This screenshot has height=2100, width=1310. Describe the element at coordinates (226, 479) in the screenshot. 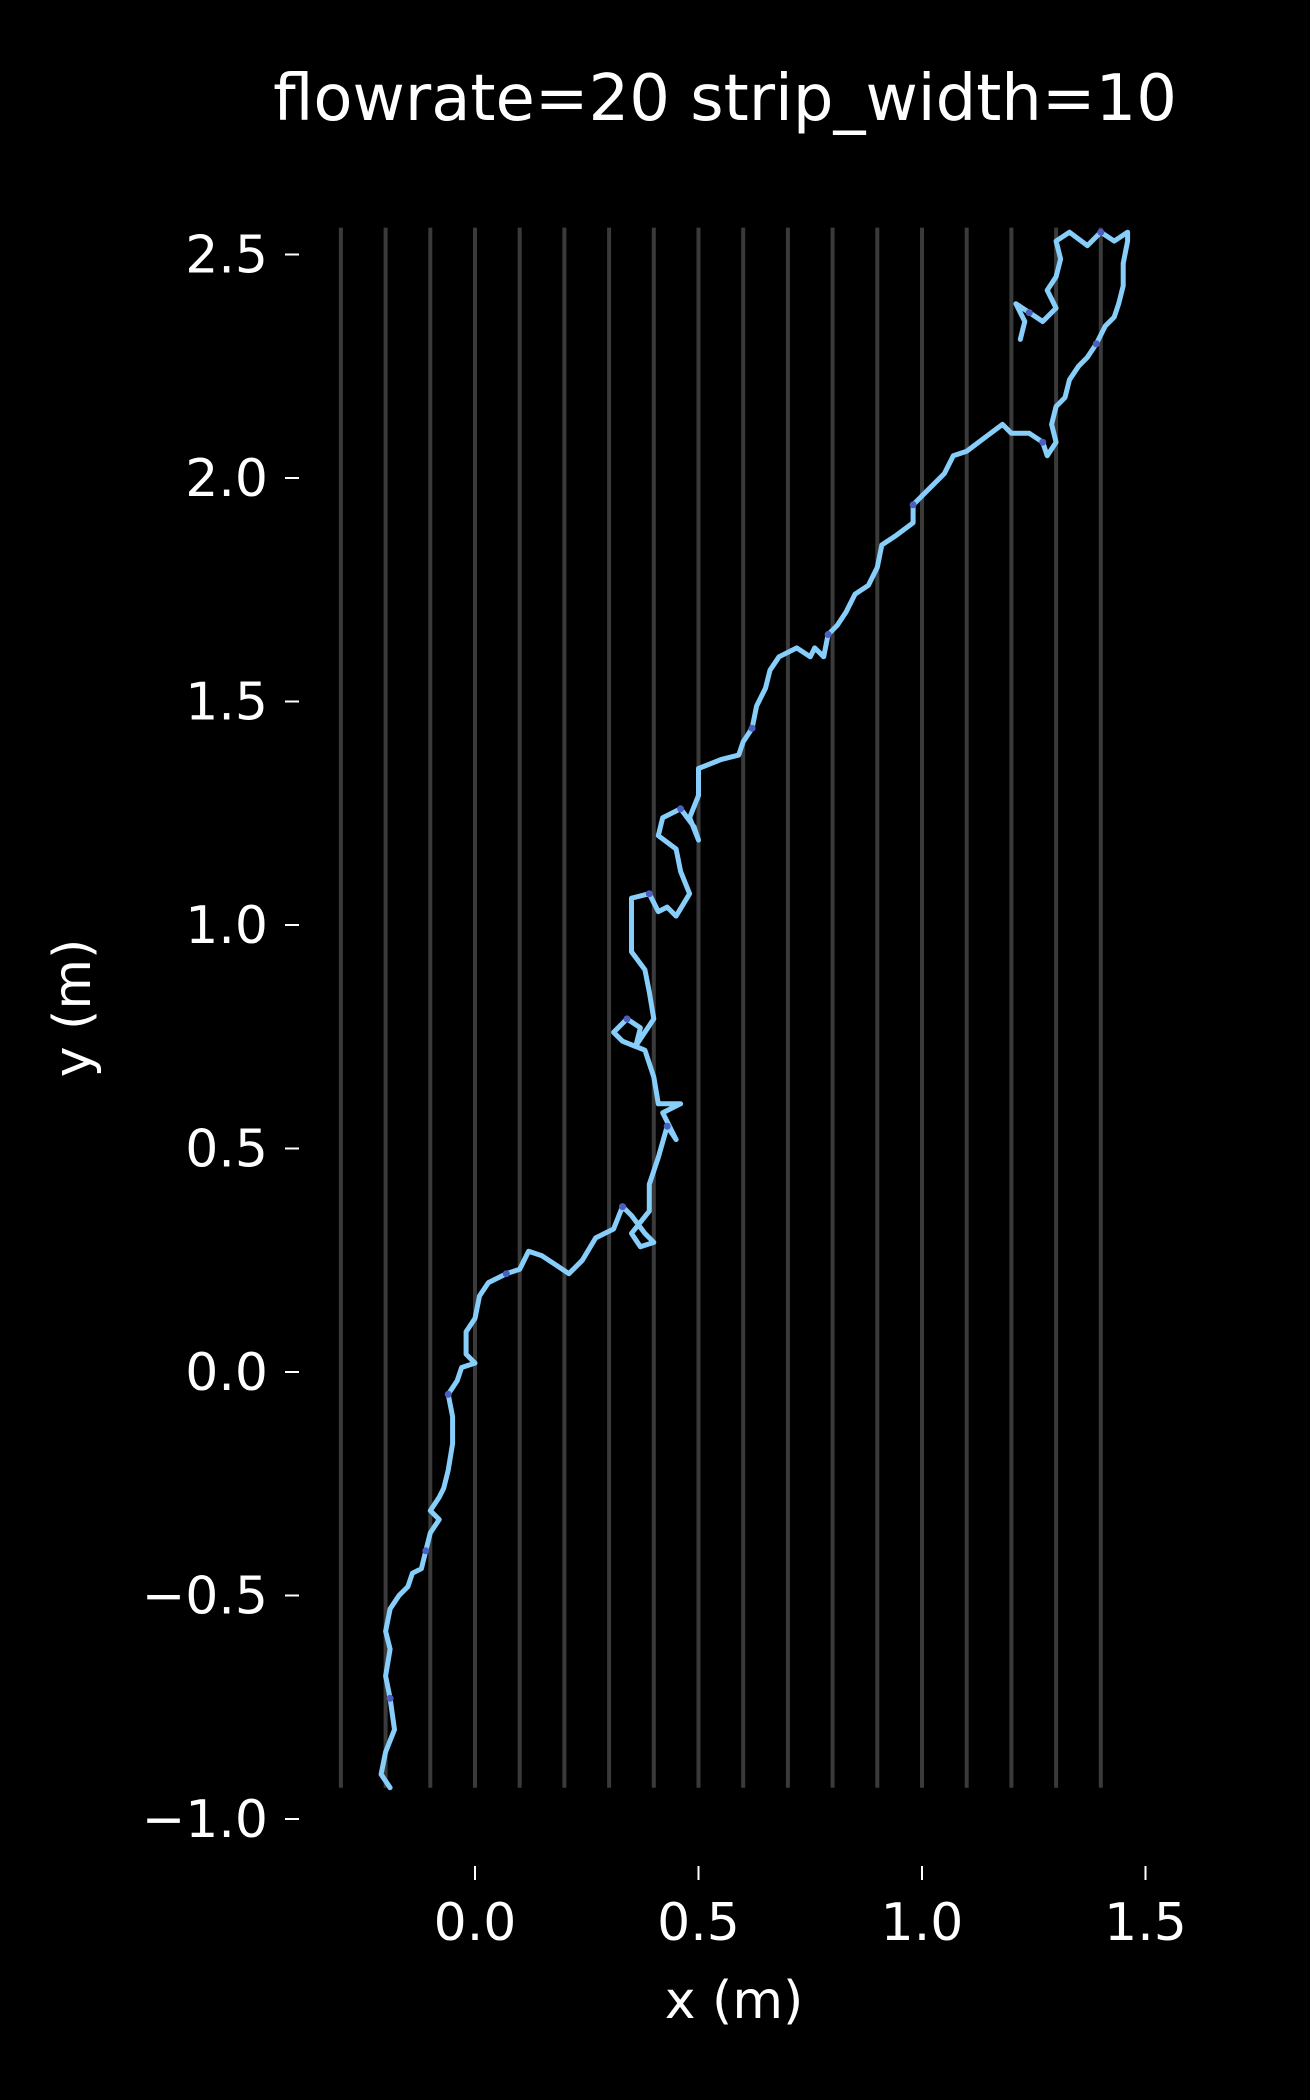

I see `y-tick-label: 2.0` at that location.